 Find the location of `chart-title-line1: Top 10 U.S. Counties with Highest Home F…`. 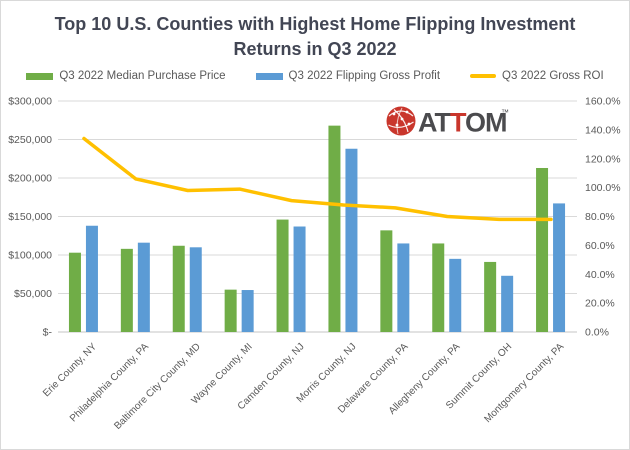

chart-title-line1: Top 10 U.S. Counties with Highest Home F… is located at coordinates (315, 24).